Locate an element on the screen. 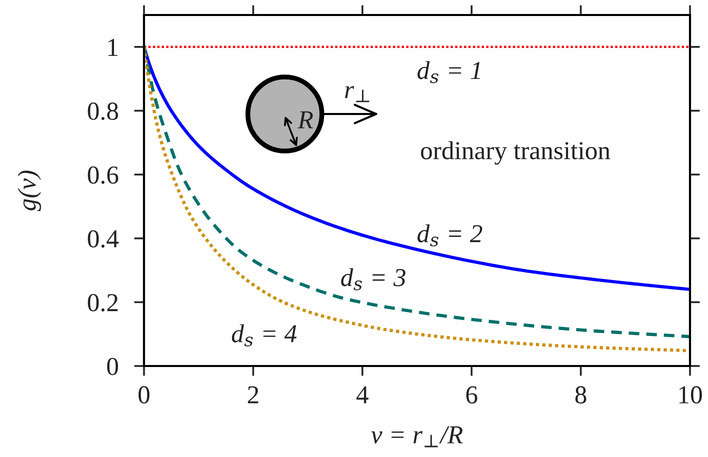 This screenshot has width=708, height=457. y-tick-label: 0.8 is located at coordinates (103, 111).